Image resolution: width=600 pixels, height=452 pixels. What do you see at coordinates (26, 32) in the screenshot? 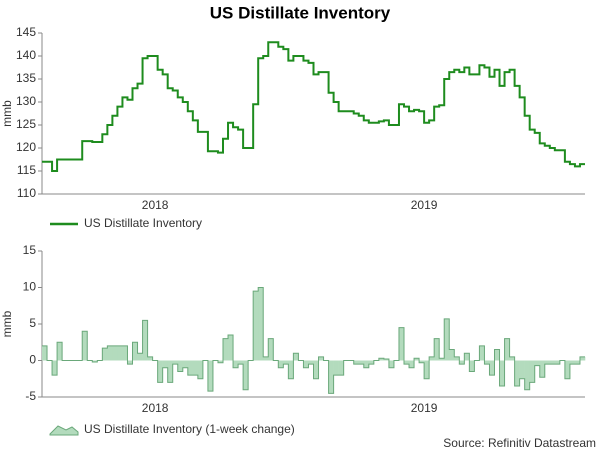
I see `y-tick-label: 145` at bounding box center [26, 32].